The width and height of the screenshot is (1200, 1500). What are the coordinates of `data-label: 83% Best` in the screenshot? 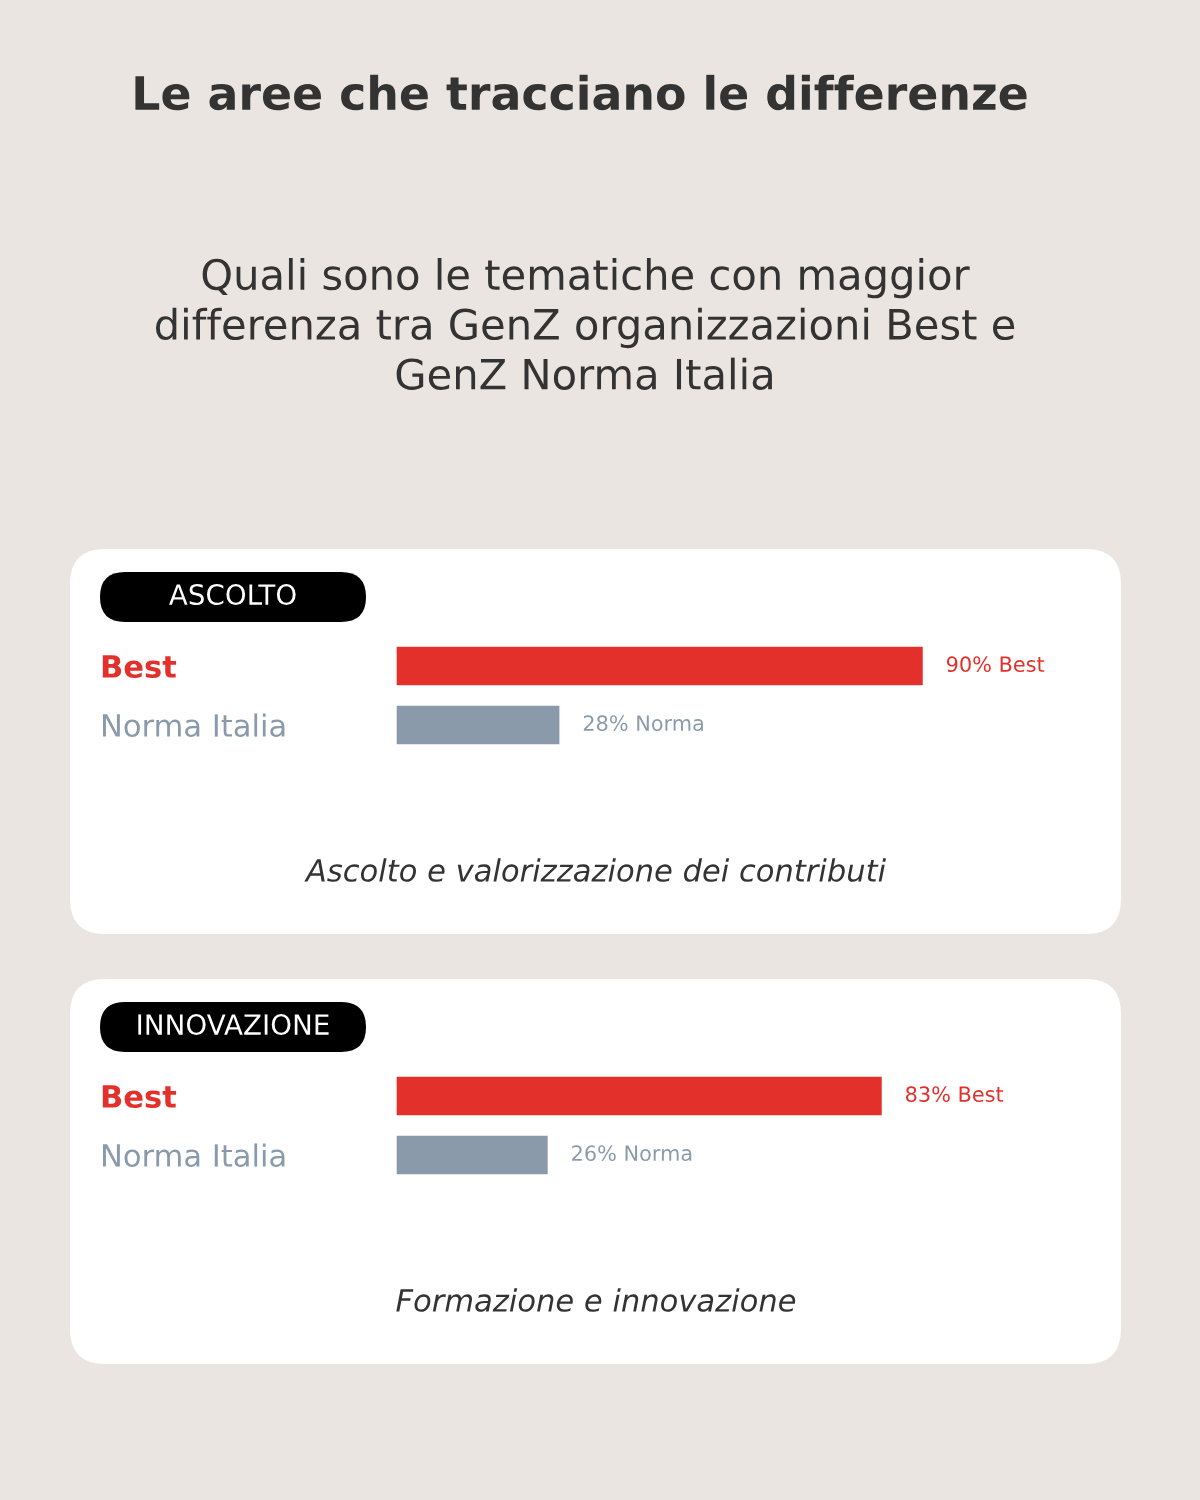 It's located at (955, 1094).